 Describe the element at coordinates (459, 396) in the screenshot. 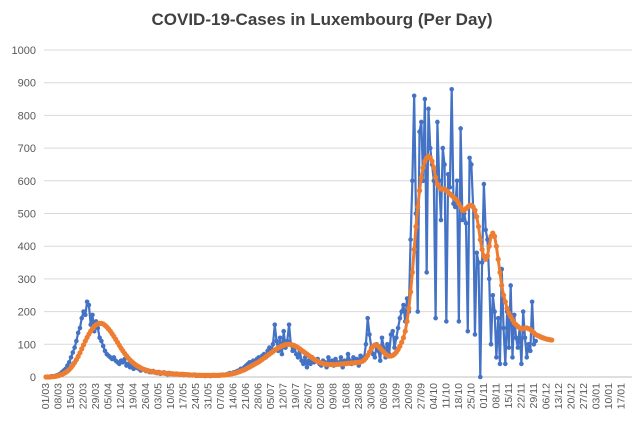

I see `x-tick-label: 18/10` at that location.